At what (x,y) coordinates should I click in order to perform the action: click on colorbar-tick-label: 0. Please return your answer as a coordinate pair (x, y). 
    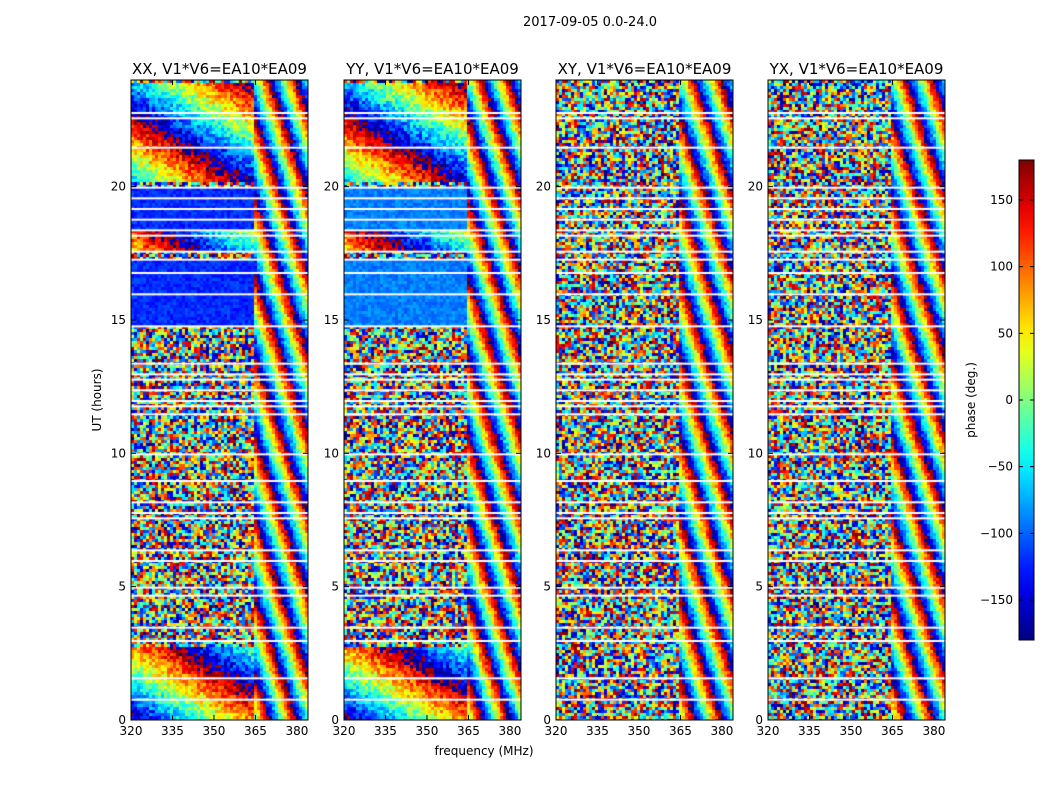
    Looking at the image, I should click on (1009, 400).